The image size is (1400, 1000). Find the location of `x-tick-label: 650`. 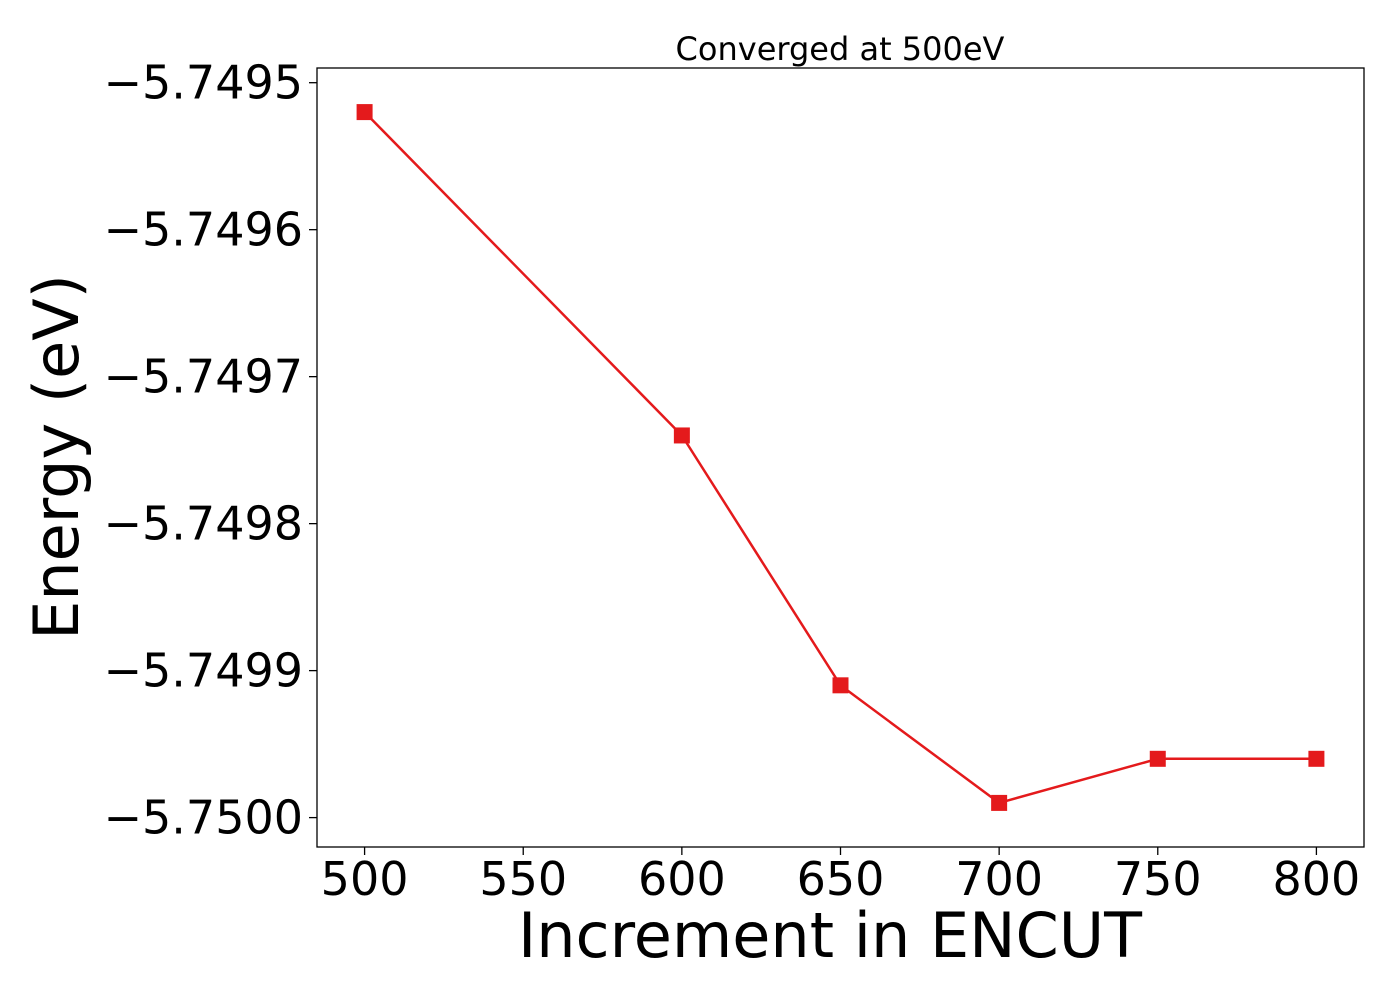

x-tick-label: 650 is located at coordinates (841, 879).